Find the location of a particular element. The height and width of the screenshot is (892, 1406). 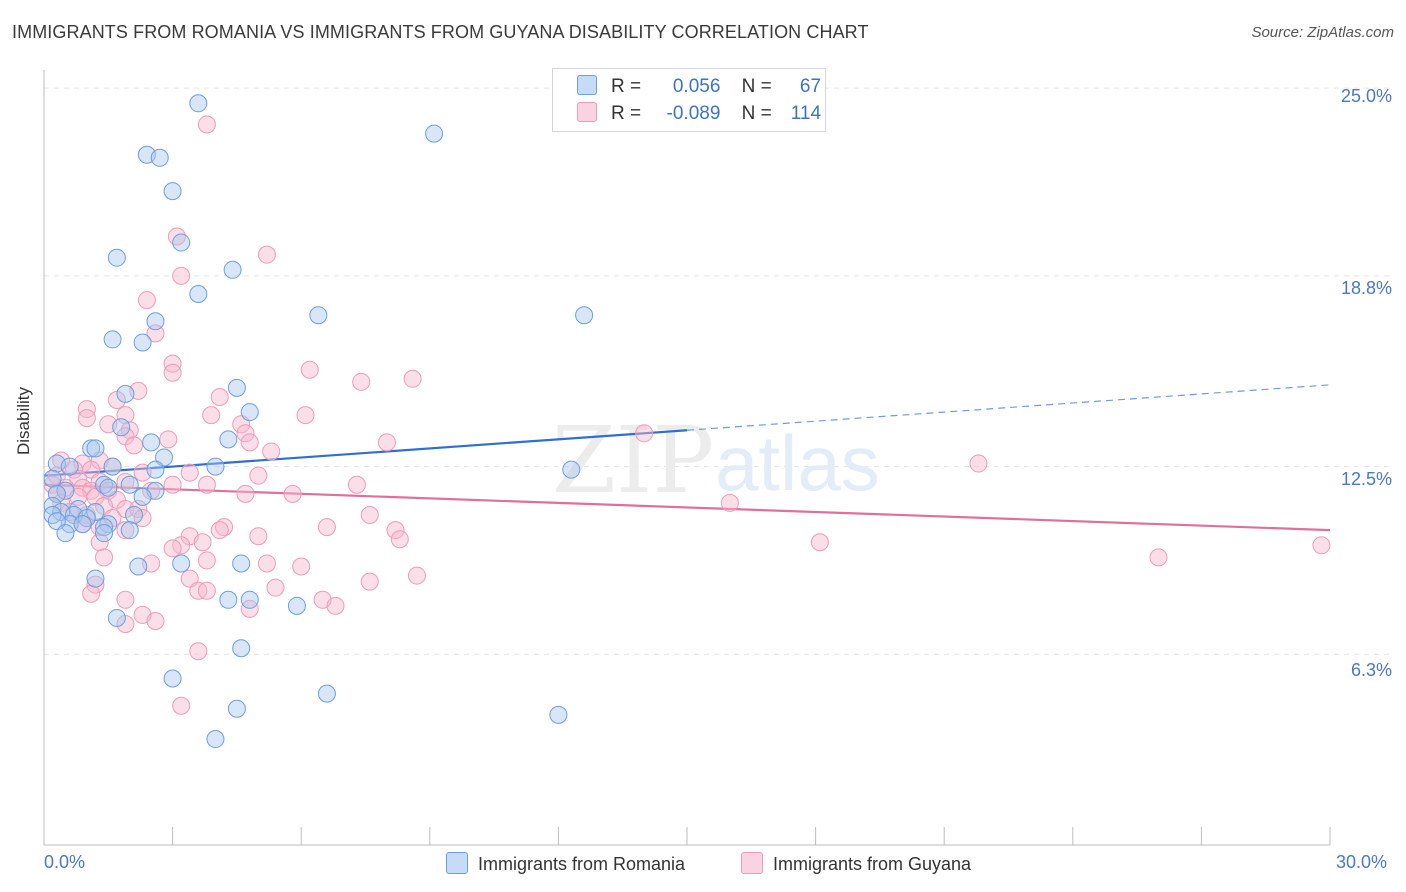

legend-row-guyana: R = -0.089 N = 114 is located at coordinates (699, 114).